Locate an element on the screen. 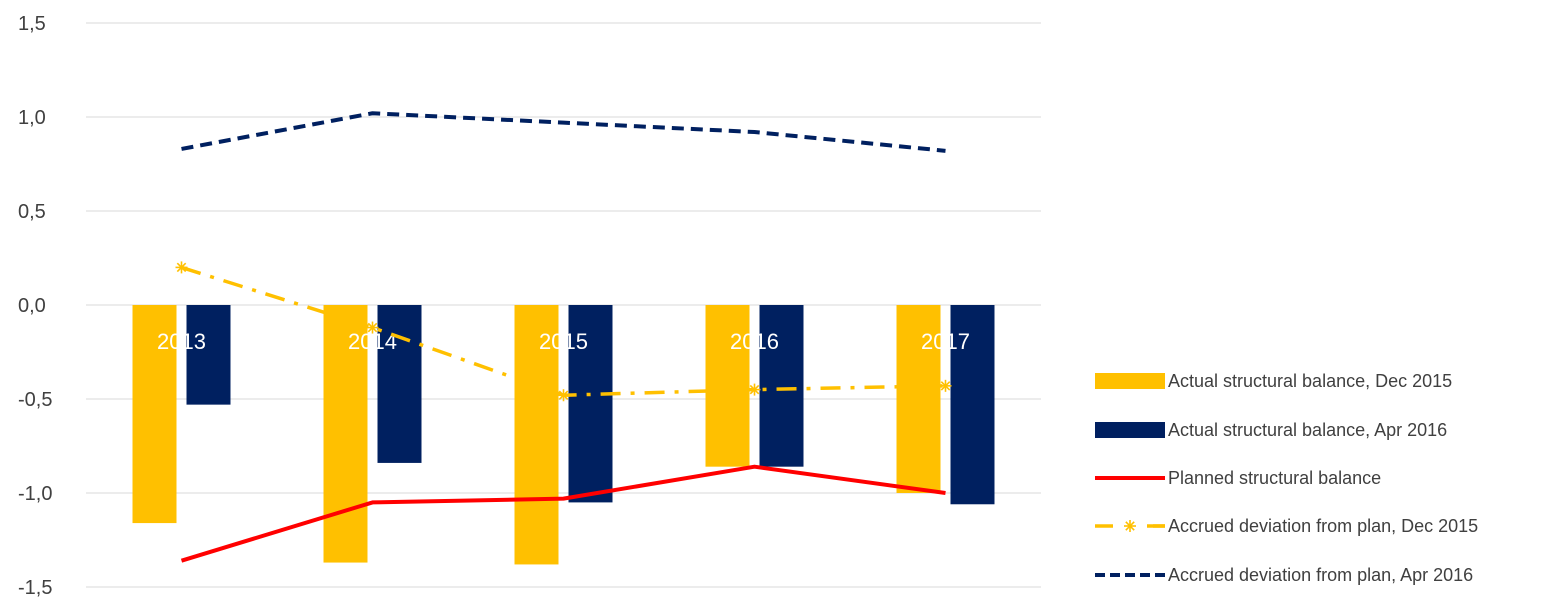 This screenshot has width=1550, height=597. legend-item: Actual structural balance, Apr 2016 is located at coordinates (1271, 430).